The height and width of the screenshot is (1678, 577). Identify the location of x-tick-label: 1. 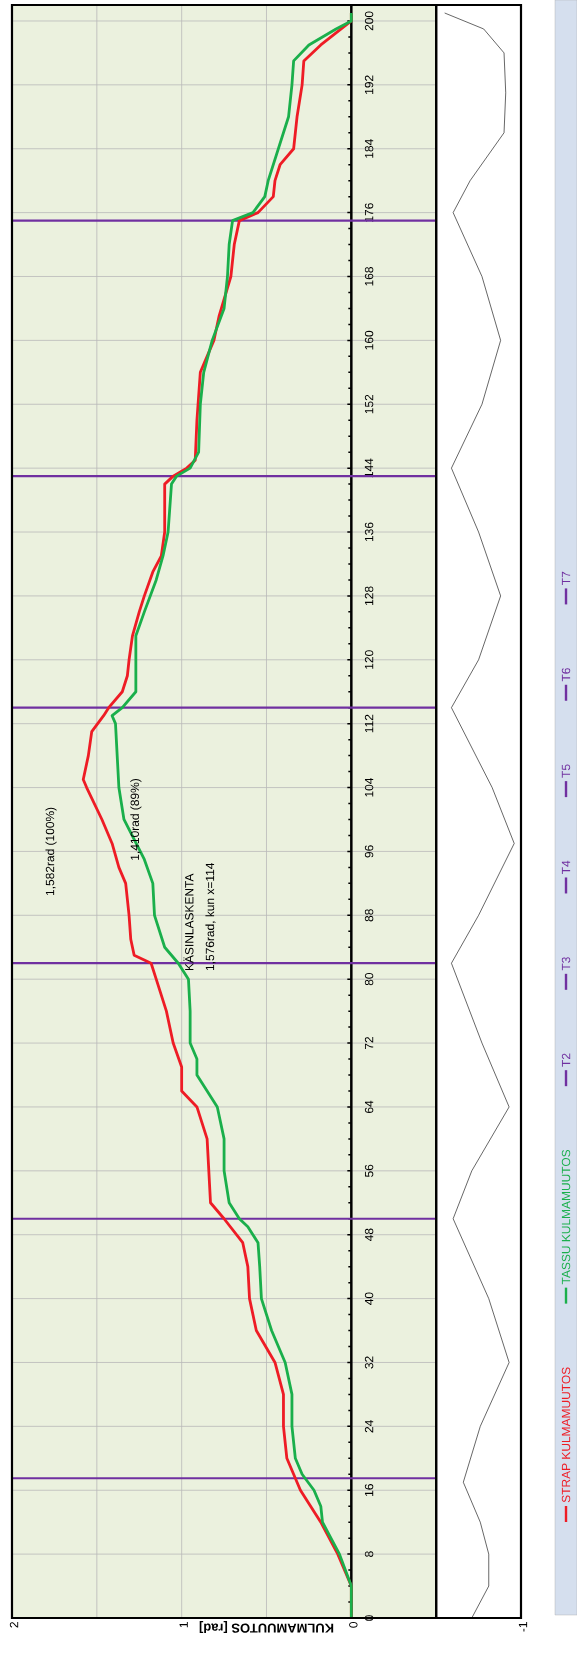
(183, 1625).